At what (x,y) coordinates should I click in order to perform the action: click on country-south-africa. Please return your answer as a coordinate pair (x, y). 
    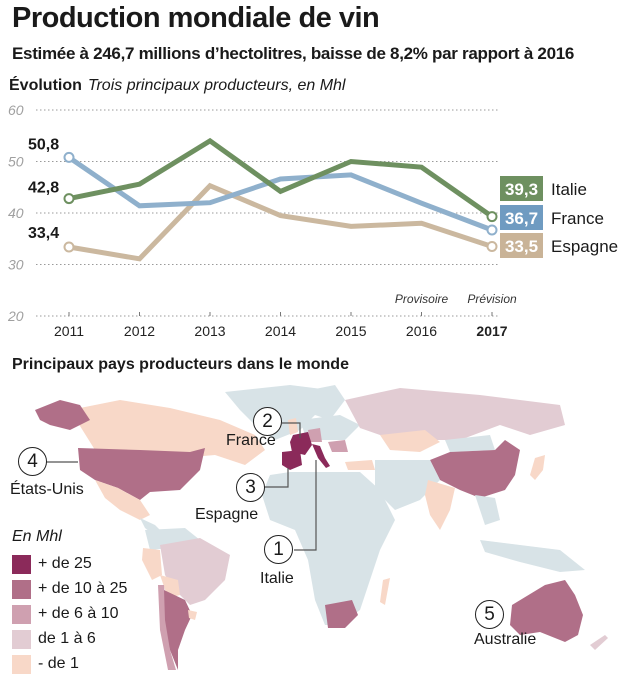
    Looking at the image, I should click on (341, 614).